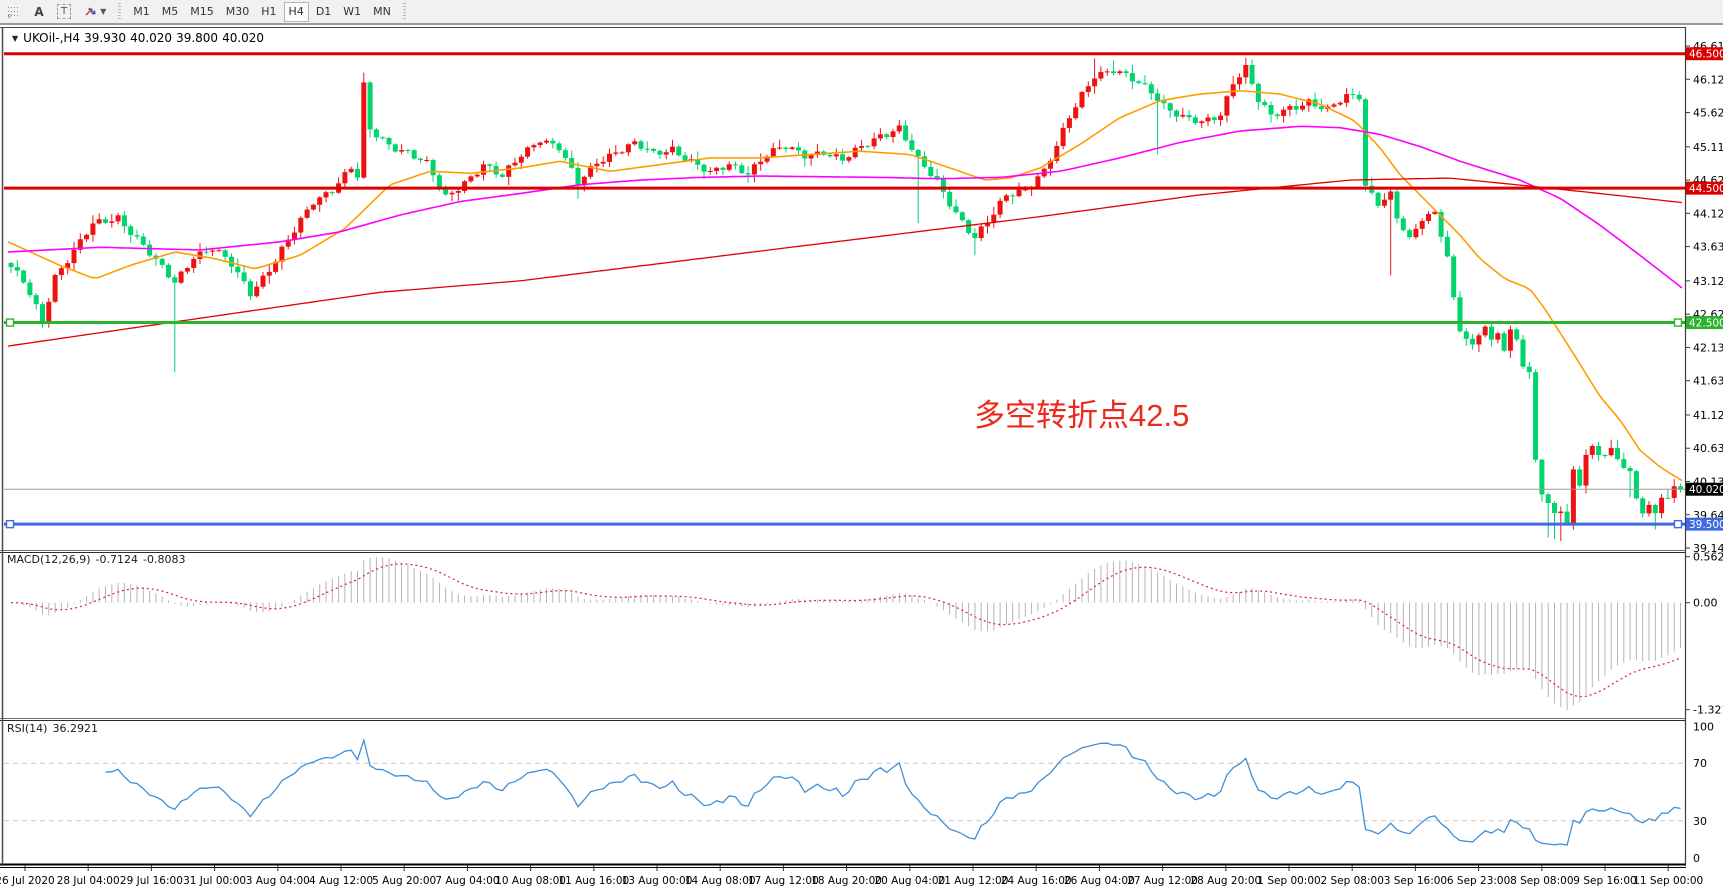 The height and width of the screenshot is (893, 1723). I want to click on timeframe-button-m15: M15, so click(202, 12).